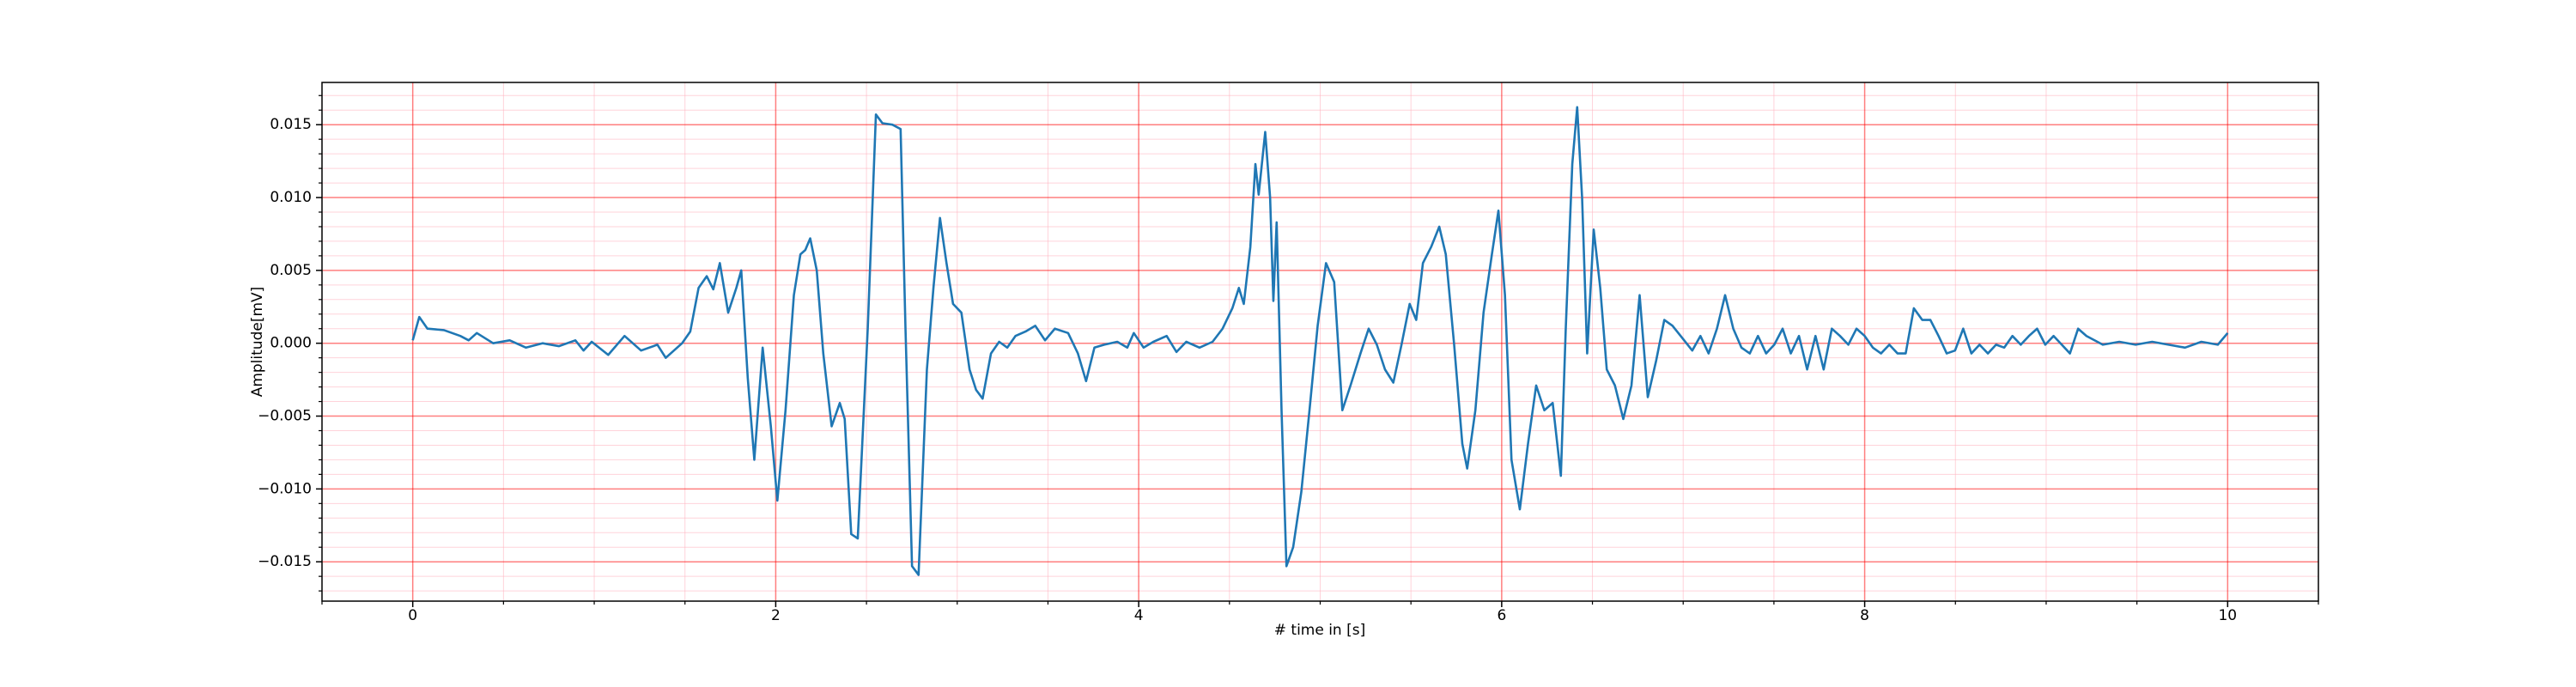 The image size is (2576, 687). Describe the element at coordinates (1502, 615) in the screenshot. I see `x-tick-label: 6` at that location.